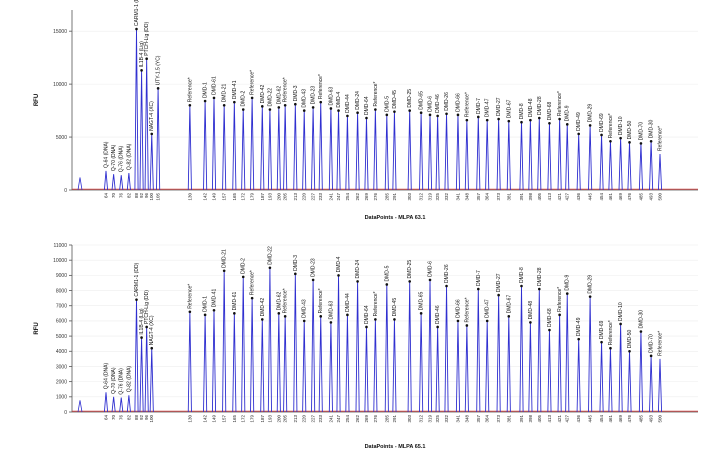 Image resolution: width=720 pixels, height=467 pixels. What do you see at coordinates (540, 105) in the screenshot?
I see `peak-label: DMD-28` at bounding box center [540, 105].